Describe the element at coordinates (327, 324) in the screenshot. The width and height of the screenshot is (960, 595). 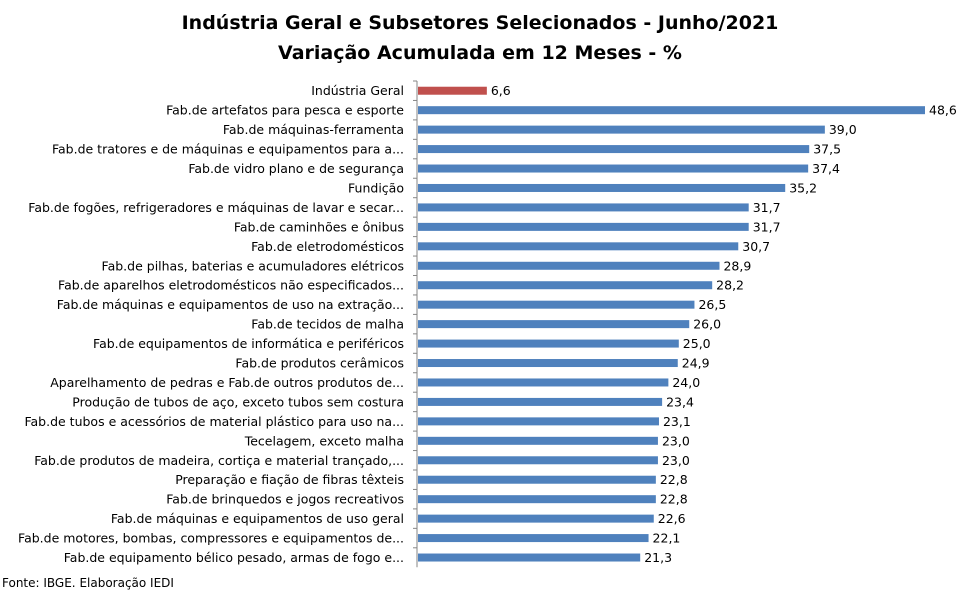
I see `category-label: Fab.de tecidos de malha` at that location.